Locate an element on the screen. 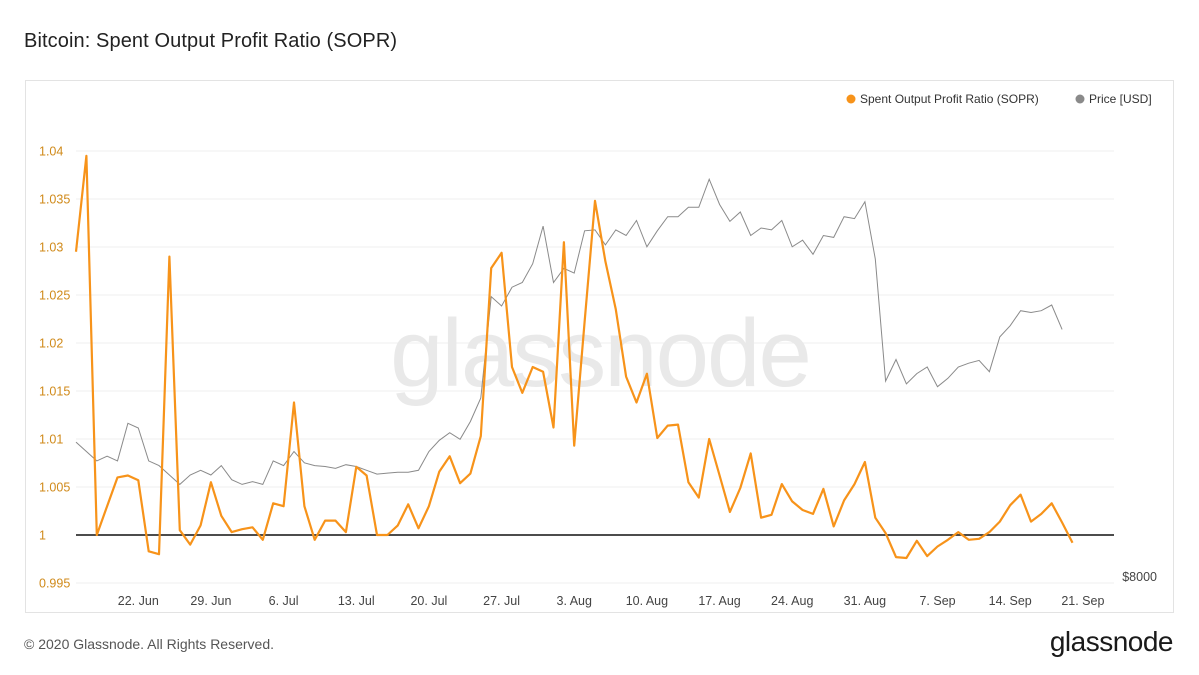  x-tick-label: 29. Jun is located at coordinates (210, 601).